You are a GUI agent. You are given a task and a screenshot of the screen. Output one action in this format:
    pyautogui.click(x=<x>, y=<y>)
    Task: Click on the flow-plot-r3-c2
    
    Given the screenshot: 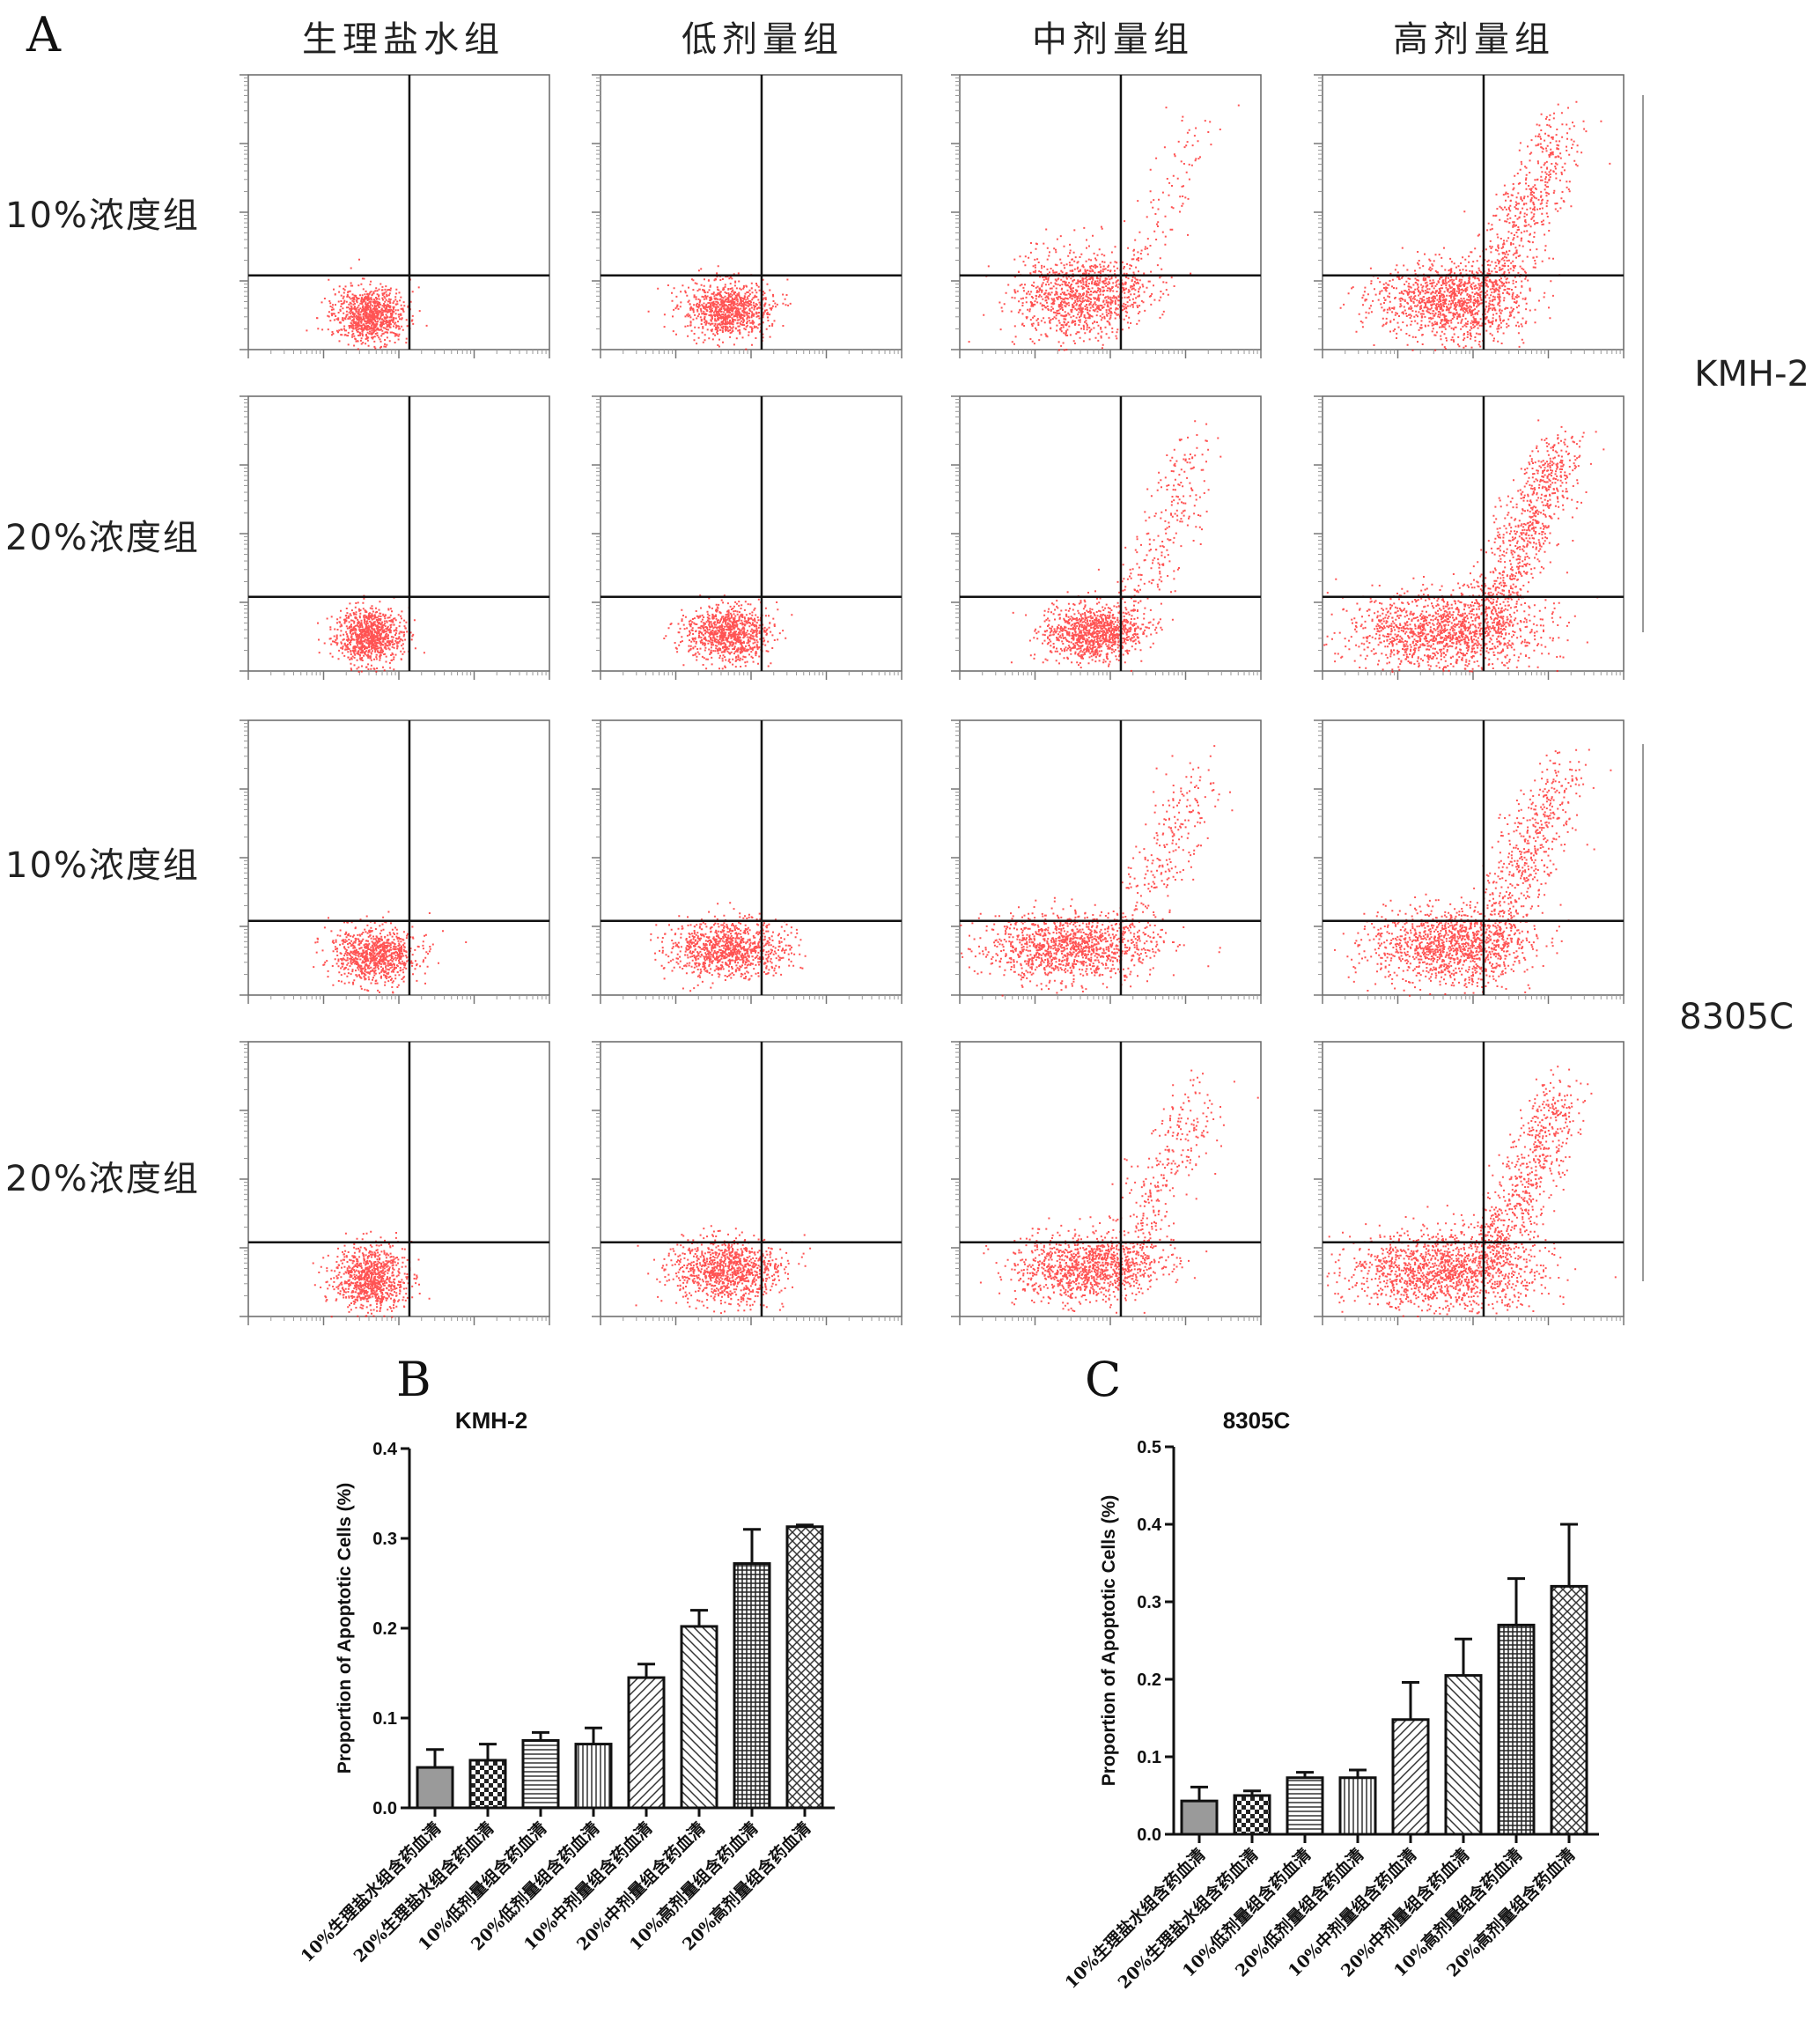 What is the action you would take?
    pyautogui.click(x=747, y=861)
    